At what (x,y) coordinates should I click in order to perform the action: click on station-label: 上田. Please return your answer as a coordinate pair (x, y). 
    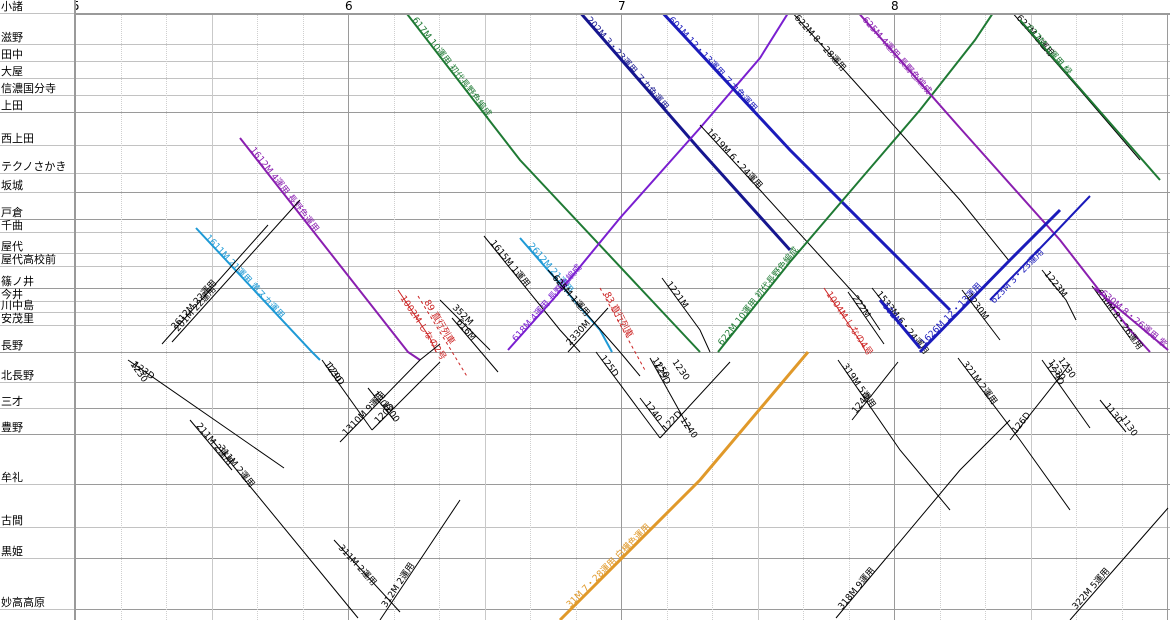
    Looking at the image, I should click on (12, 105).